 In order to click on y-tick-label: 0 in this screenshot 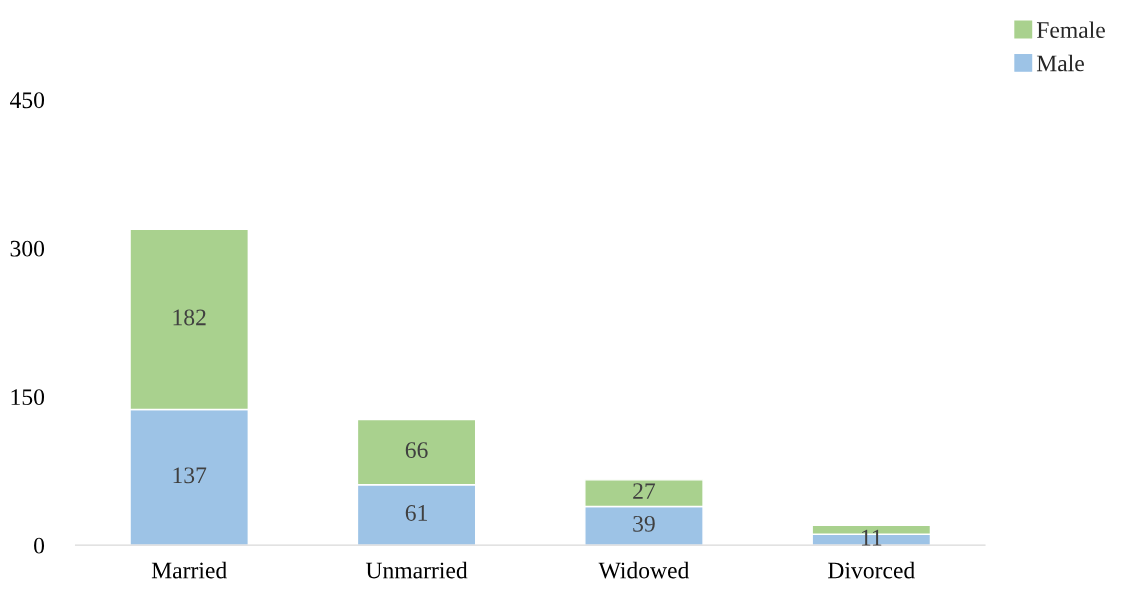, I will do `click(39, 545)`.